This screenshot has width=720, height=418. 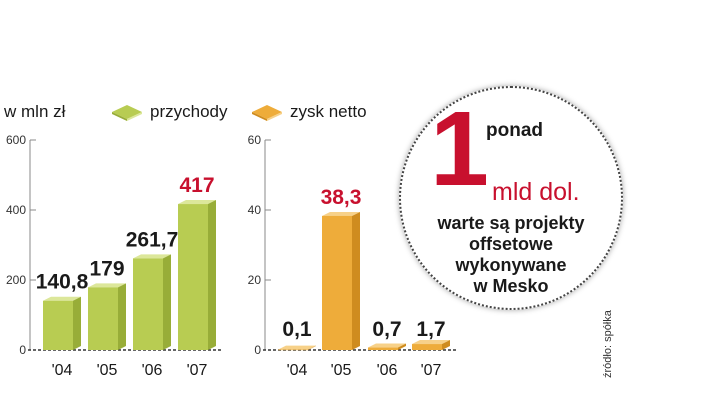 What do you see at coordinates (386, 329) in the screenshot?
I see `data-label: 0,7` at bounding box center [386, 329].